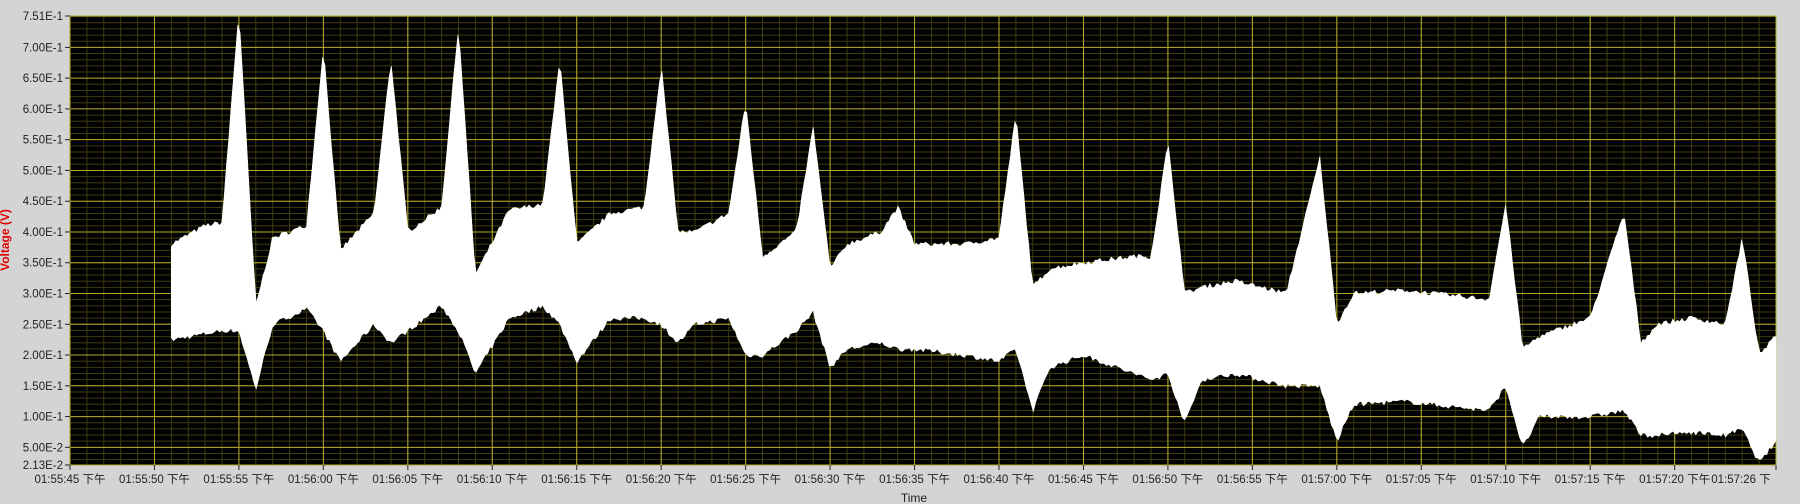 This screenshot has height=504, width=1800. I want to click on x-tick-label: 01:56:05 下午, so click(407, 479).